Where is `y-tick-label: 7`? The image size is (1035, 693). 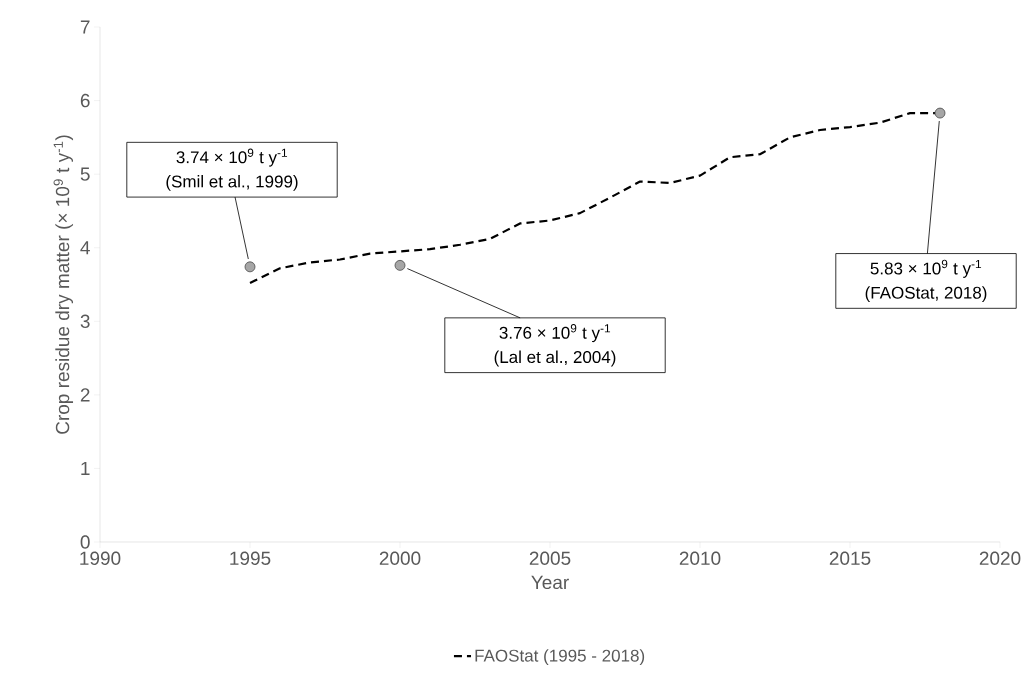
y-tick-label: 7 is located at coordinates (85, 27).